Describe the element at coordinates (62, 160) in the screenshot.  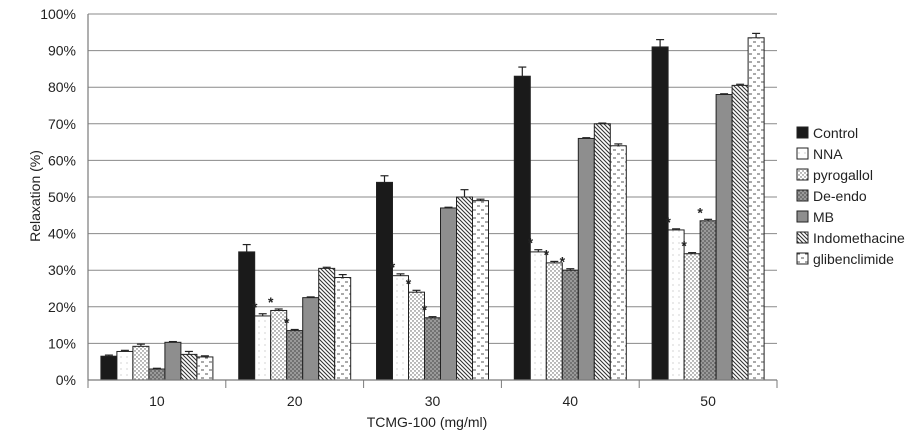
I see `y-tick-label: 60%` at that location.